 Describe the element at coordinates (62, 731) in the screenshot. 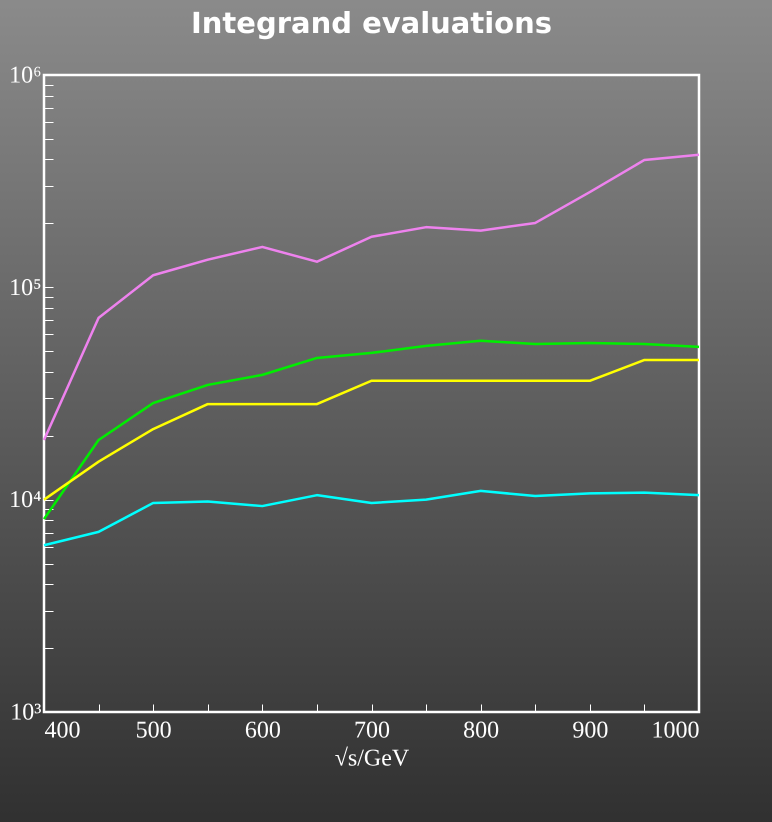

I see `x-tick-label: 400` at that location.